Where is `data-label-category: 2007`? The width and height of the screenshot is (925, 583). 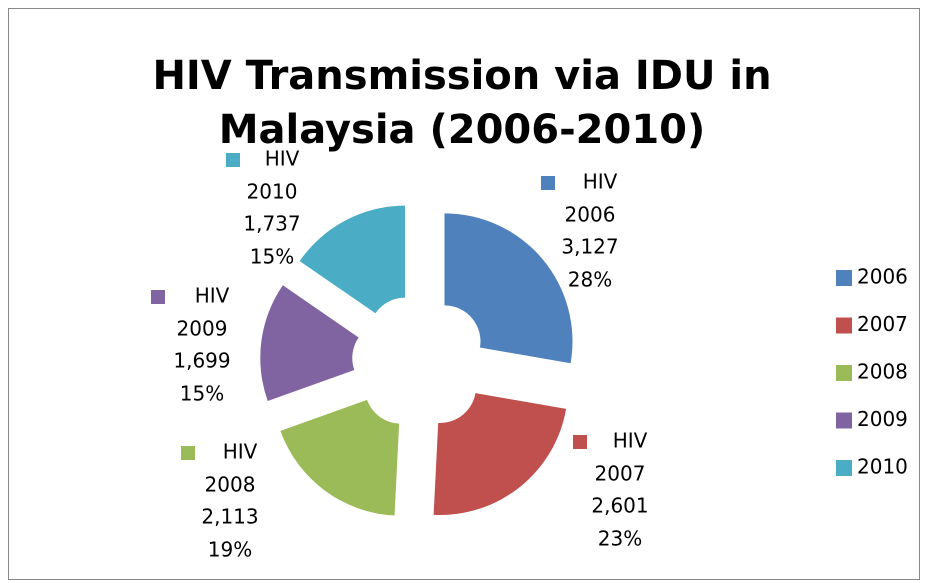
data-label-category: 2007 is located at coordinates (620, 474).